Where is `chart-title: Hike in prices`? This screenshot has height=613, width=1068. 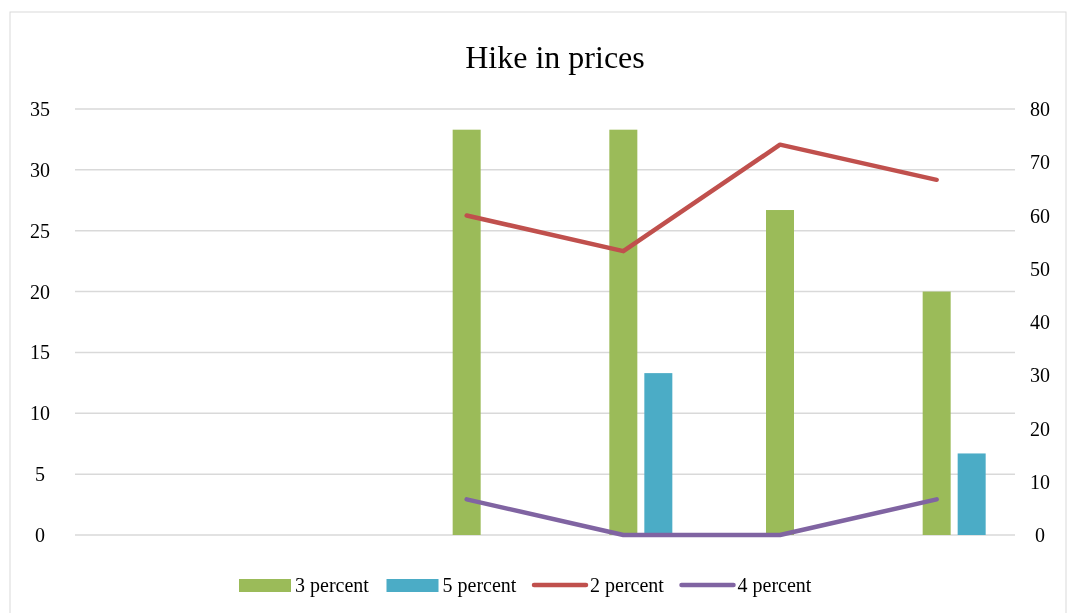 chart-title: Hike in prices is located at coordinates (555, 57).